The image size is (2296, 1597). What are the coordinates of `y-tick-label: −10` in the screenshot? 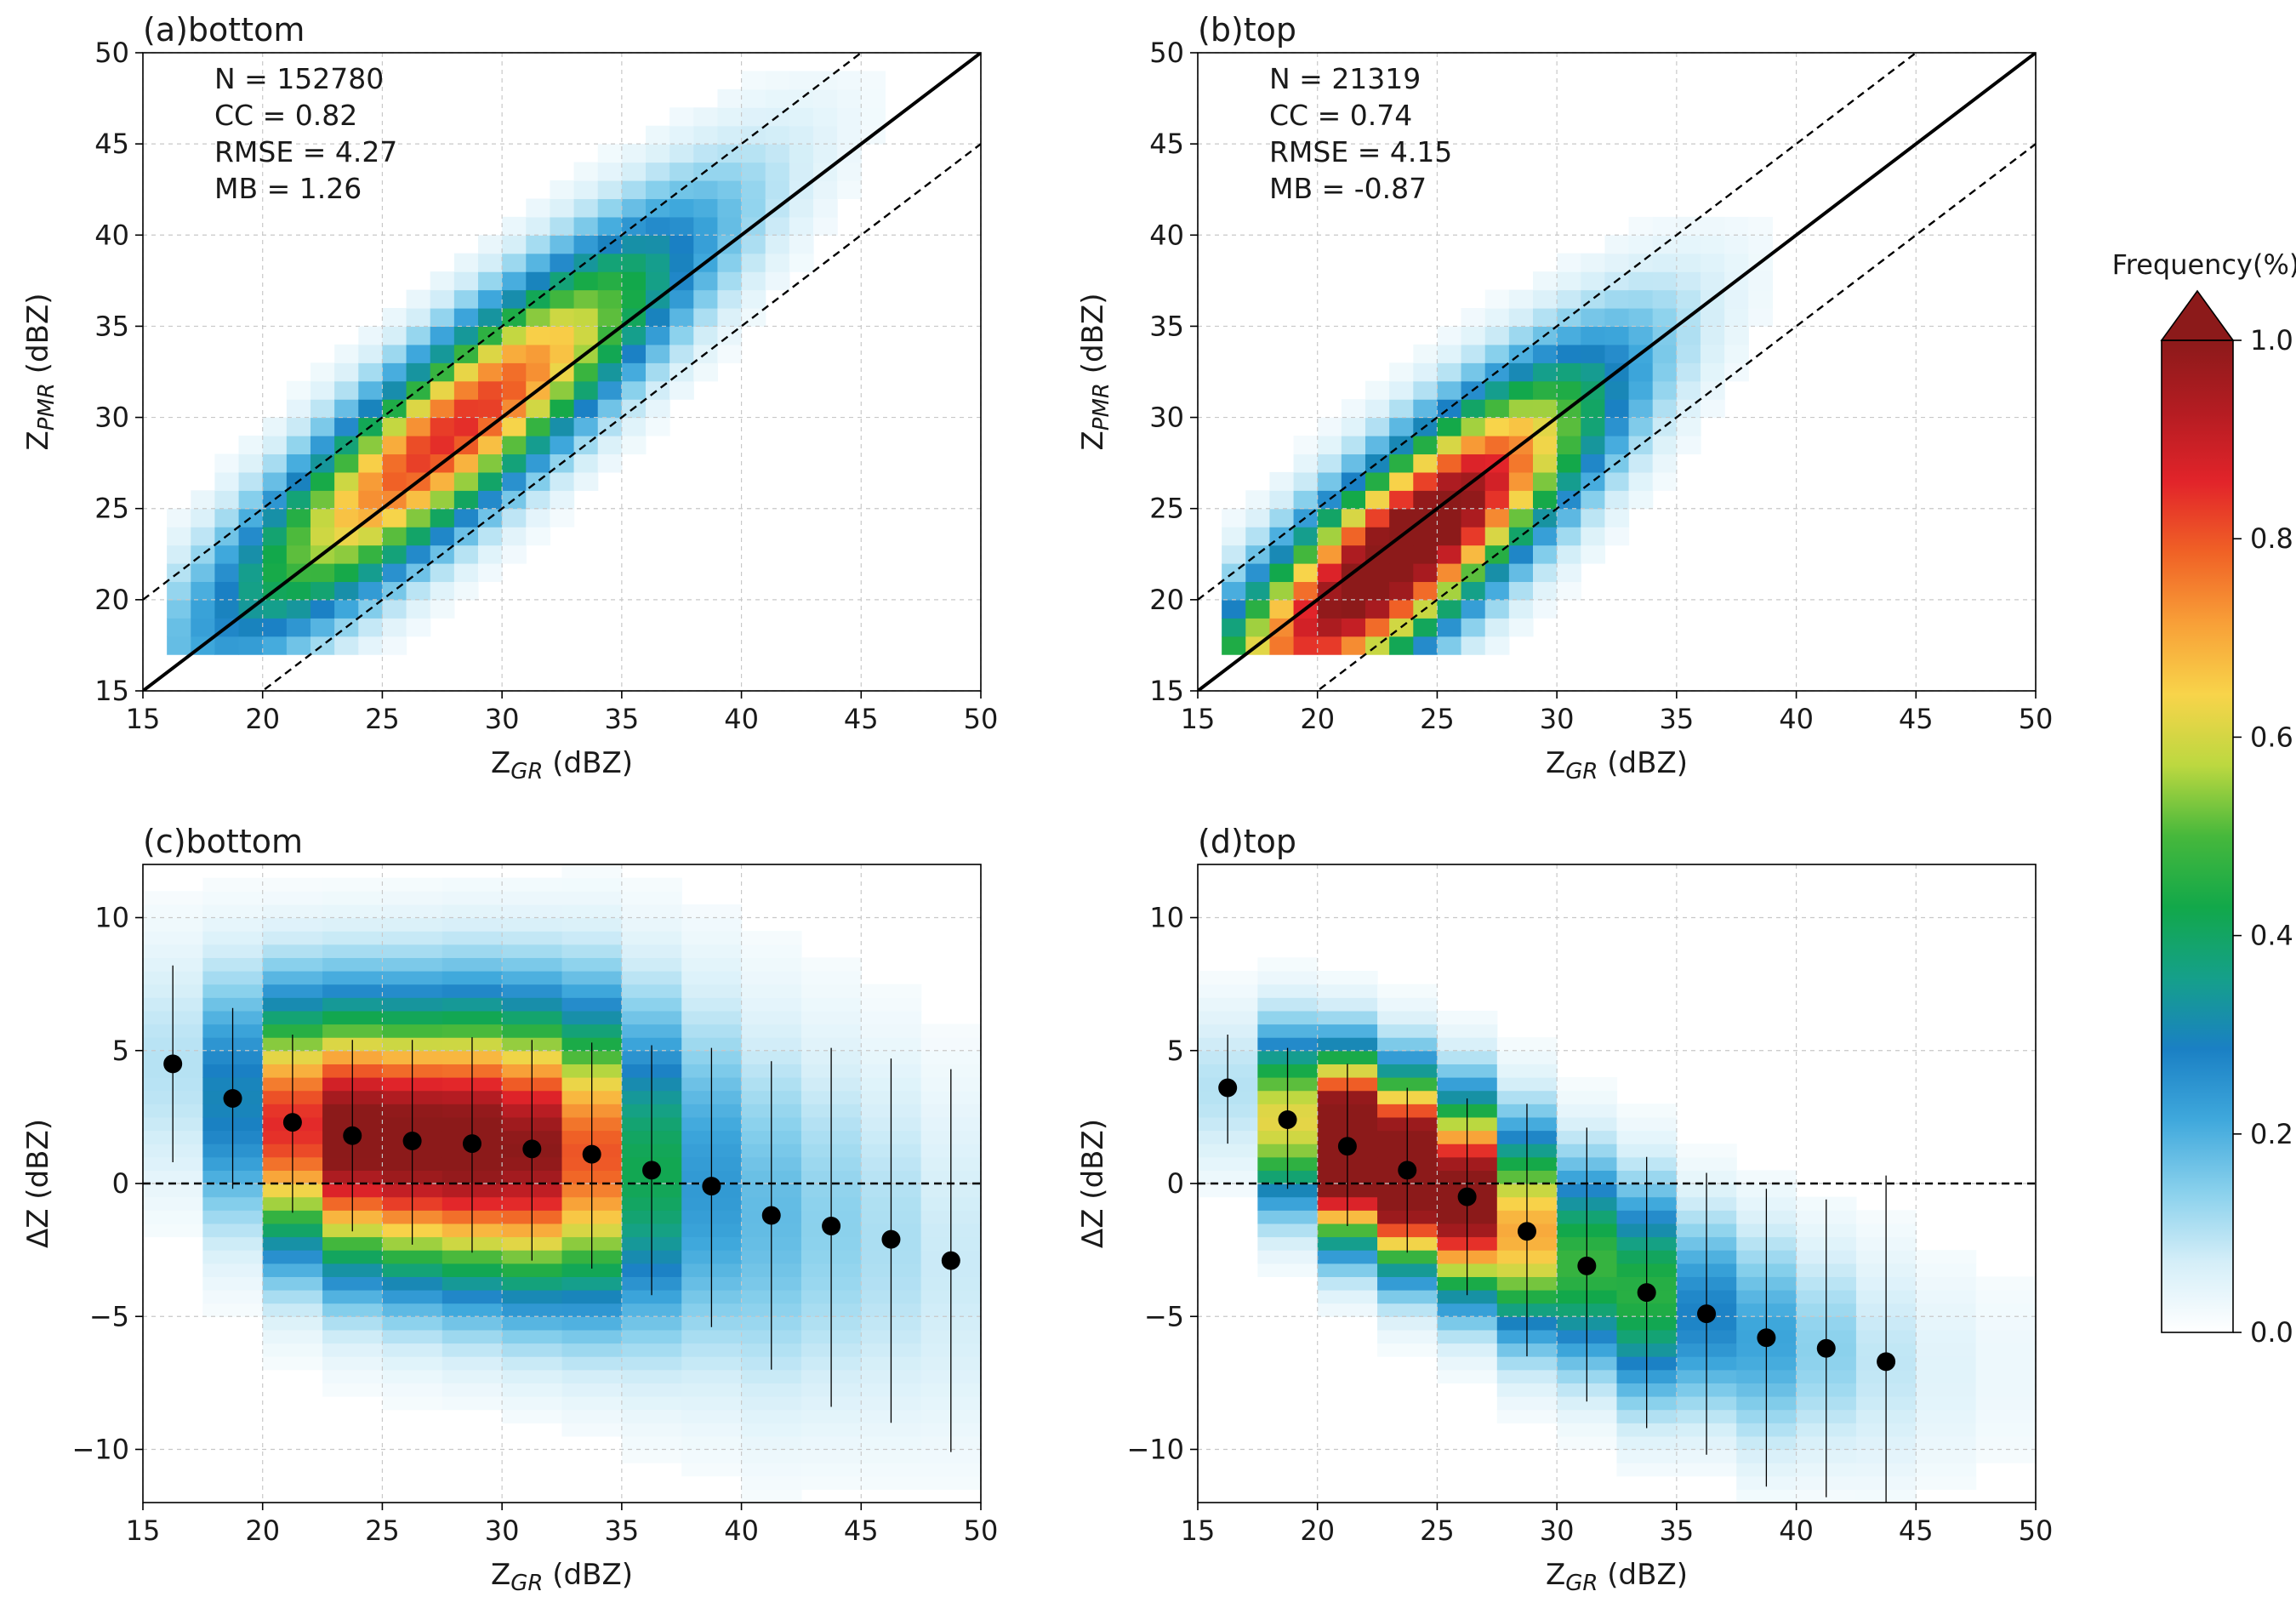 It's located at (100, 1450).